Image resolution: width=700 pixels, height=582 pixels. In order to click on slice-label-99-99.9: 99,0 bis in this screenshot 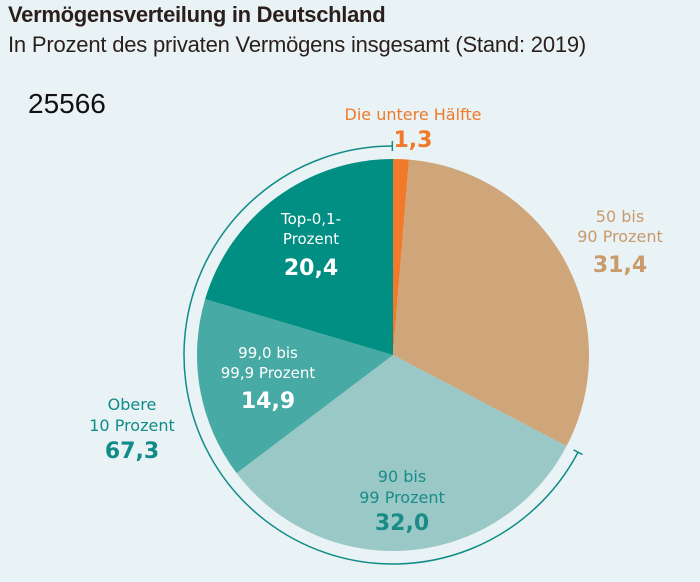, I will do `click(268, 353)`.